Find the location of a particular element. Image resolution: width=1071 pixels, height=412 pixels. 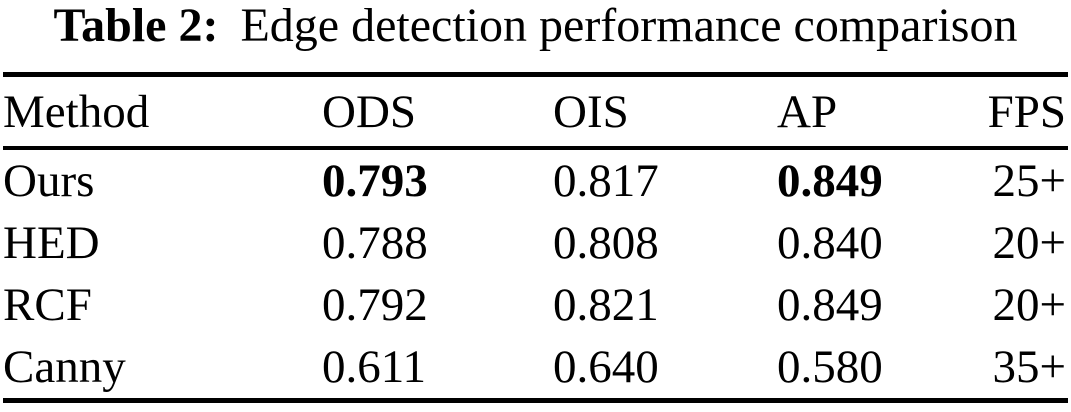

col-header-ois: OIS is located at coordinates (665, 112).